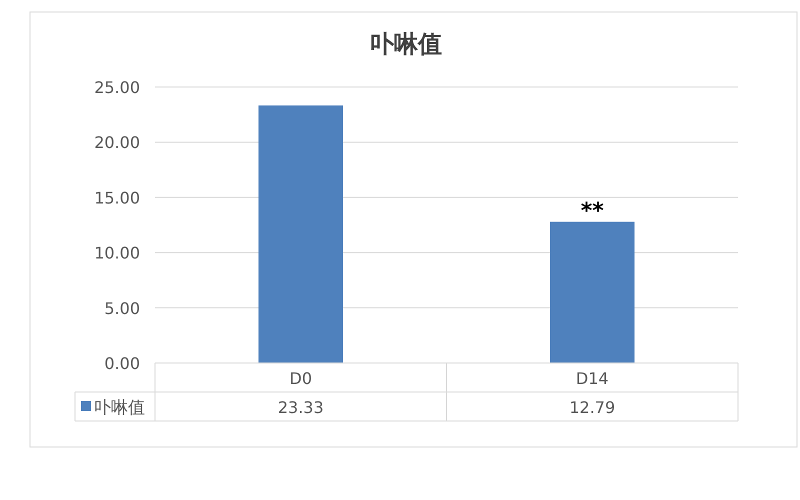 The width and height of the screenshot is (800, 500). Describe the element at coordinates (301, 407) in the screenshot. I see `data-label: 23.33` at that location.